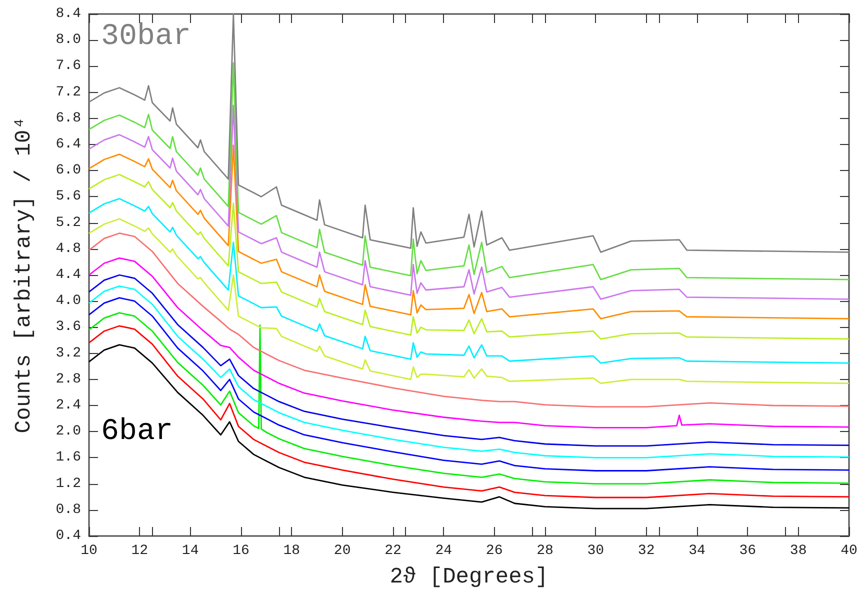 The image size is (862, 596). Describe the element at coordinates (68, 510) in the screenshot. I see `y-tick-label: 0.8` at that location.